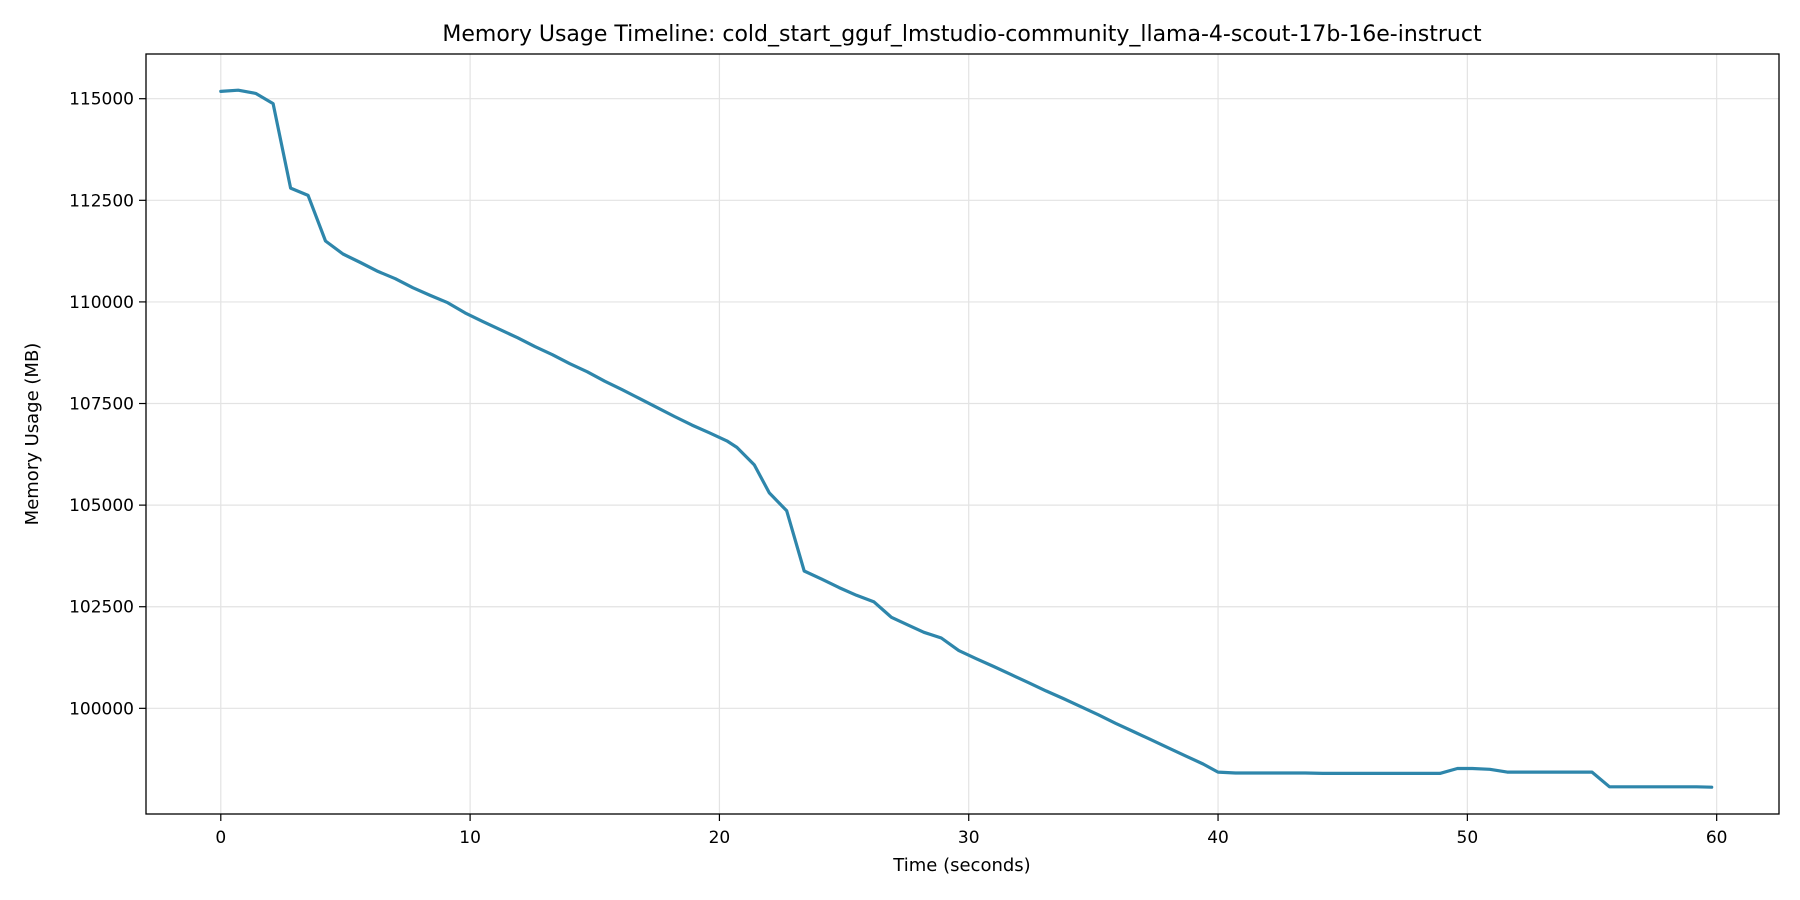 Image resolution: width=1800 pixels, height=900 pixels. I want to click on x-tick-label: 10, so click(470, 838).